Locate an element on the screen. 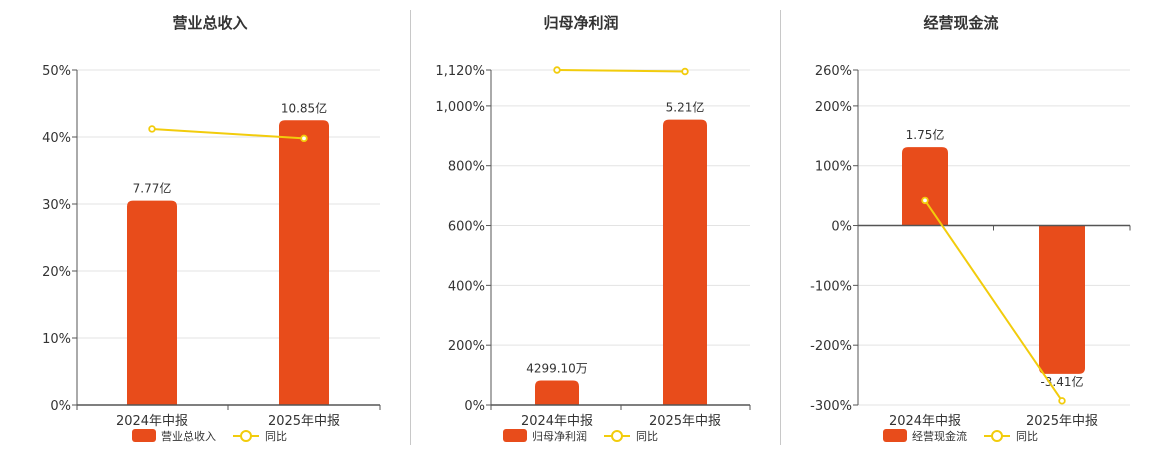 The image size is (1160, 454). y-tick-label: 400% is located at coordinates (466, 286).